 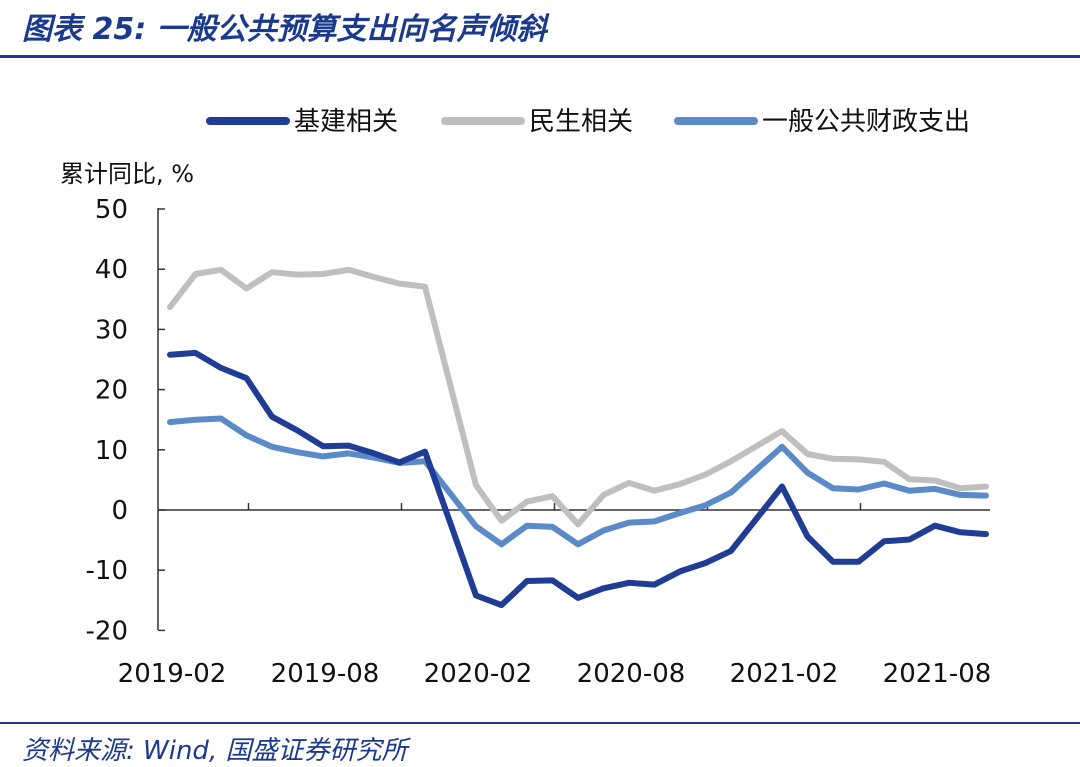 What do you see at coordinates (172, 674) in the screenshot?
I see `x-tick-label: 2019-02` at bounding box center [172, 674].